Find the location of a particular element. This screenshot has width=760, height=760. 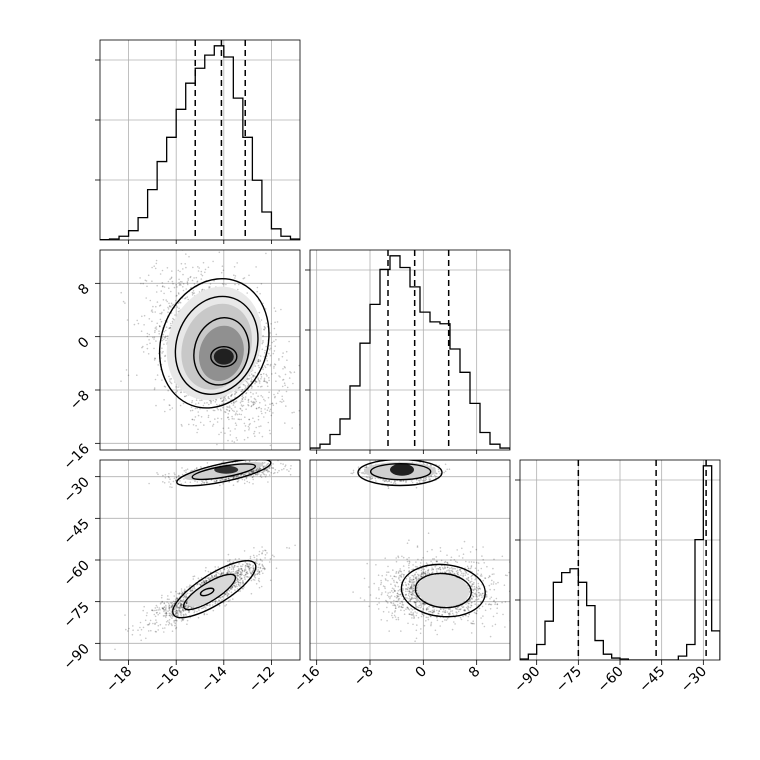

contour-1-2-core is located at coordinates (224, 356).